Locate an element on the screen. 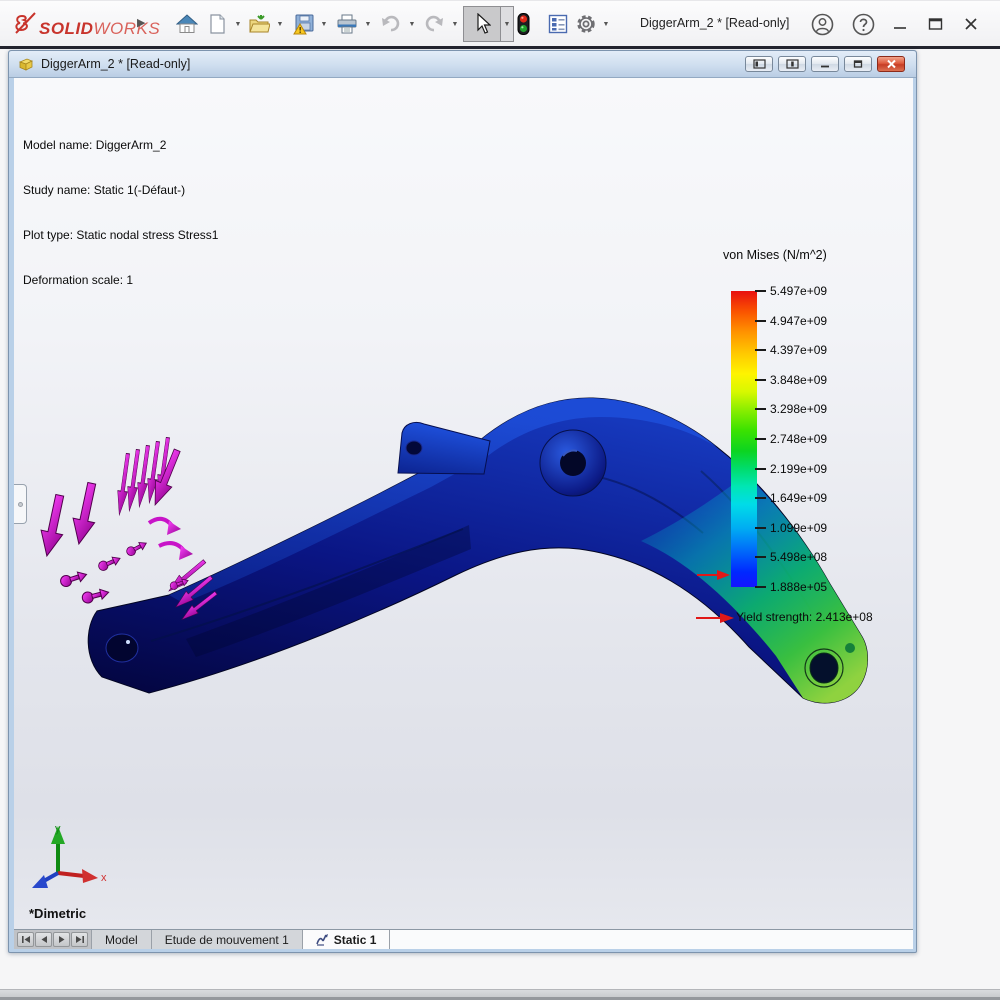 The width and height of the screenshot is (1000, 1000). view-orientation-label: *Dimetric is located at coordinates (58, 913).